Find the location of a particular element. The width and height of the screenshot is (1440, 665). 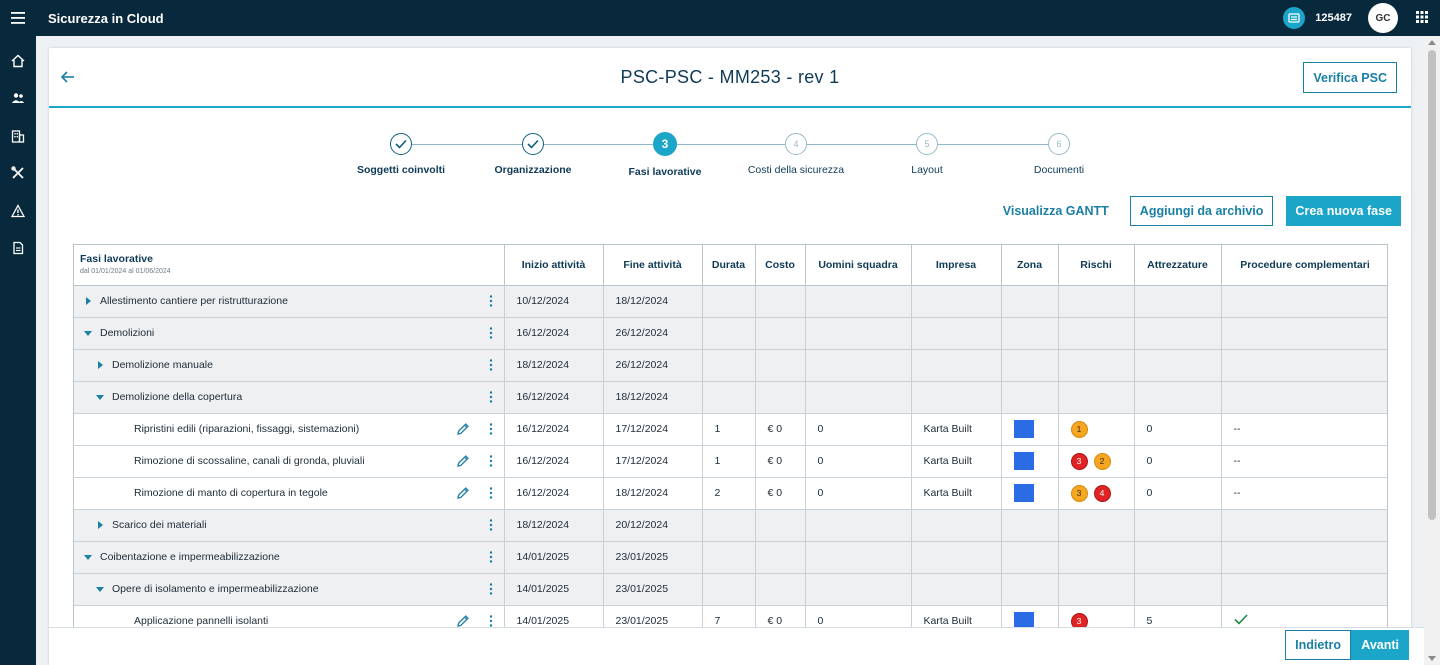

home-icon is located at coordinates (18, 61).